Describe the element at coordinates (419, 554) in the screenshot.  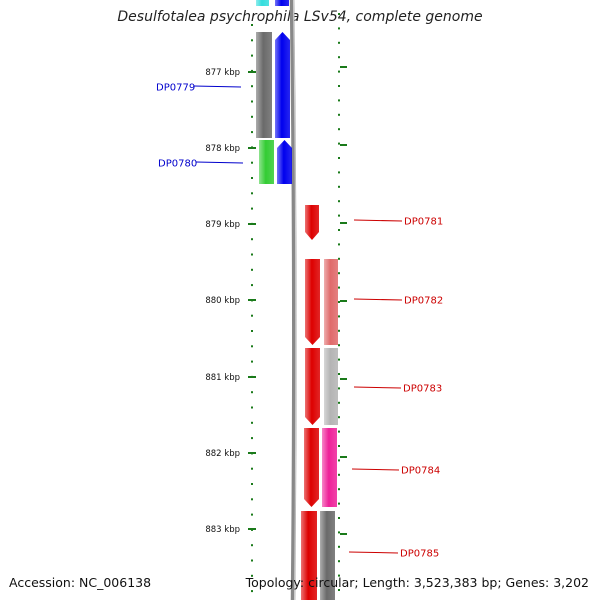
I see `gene-label-dp0785: DP0785` at that location.